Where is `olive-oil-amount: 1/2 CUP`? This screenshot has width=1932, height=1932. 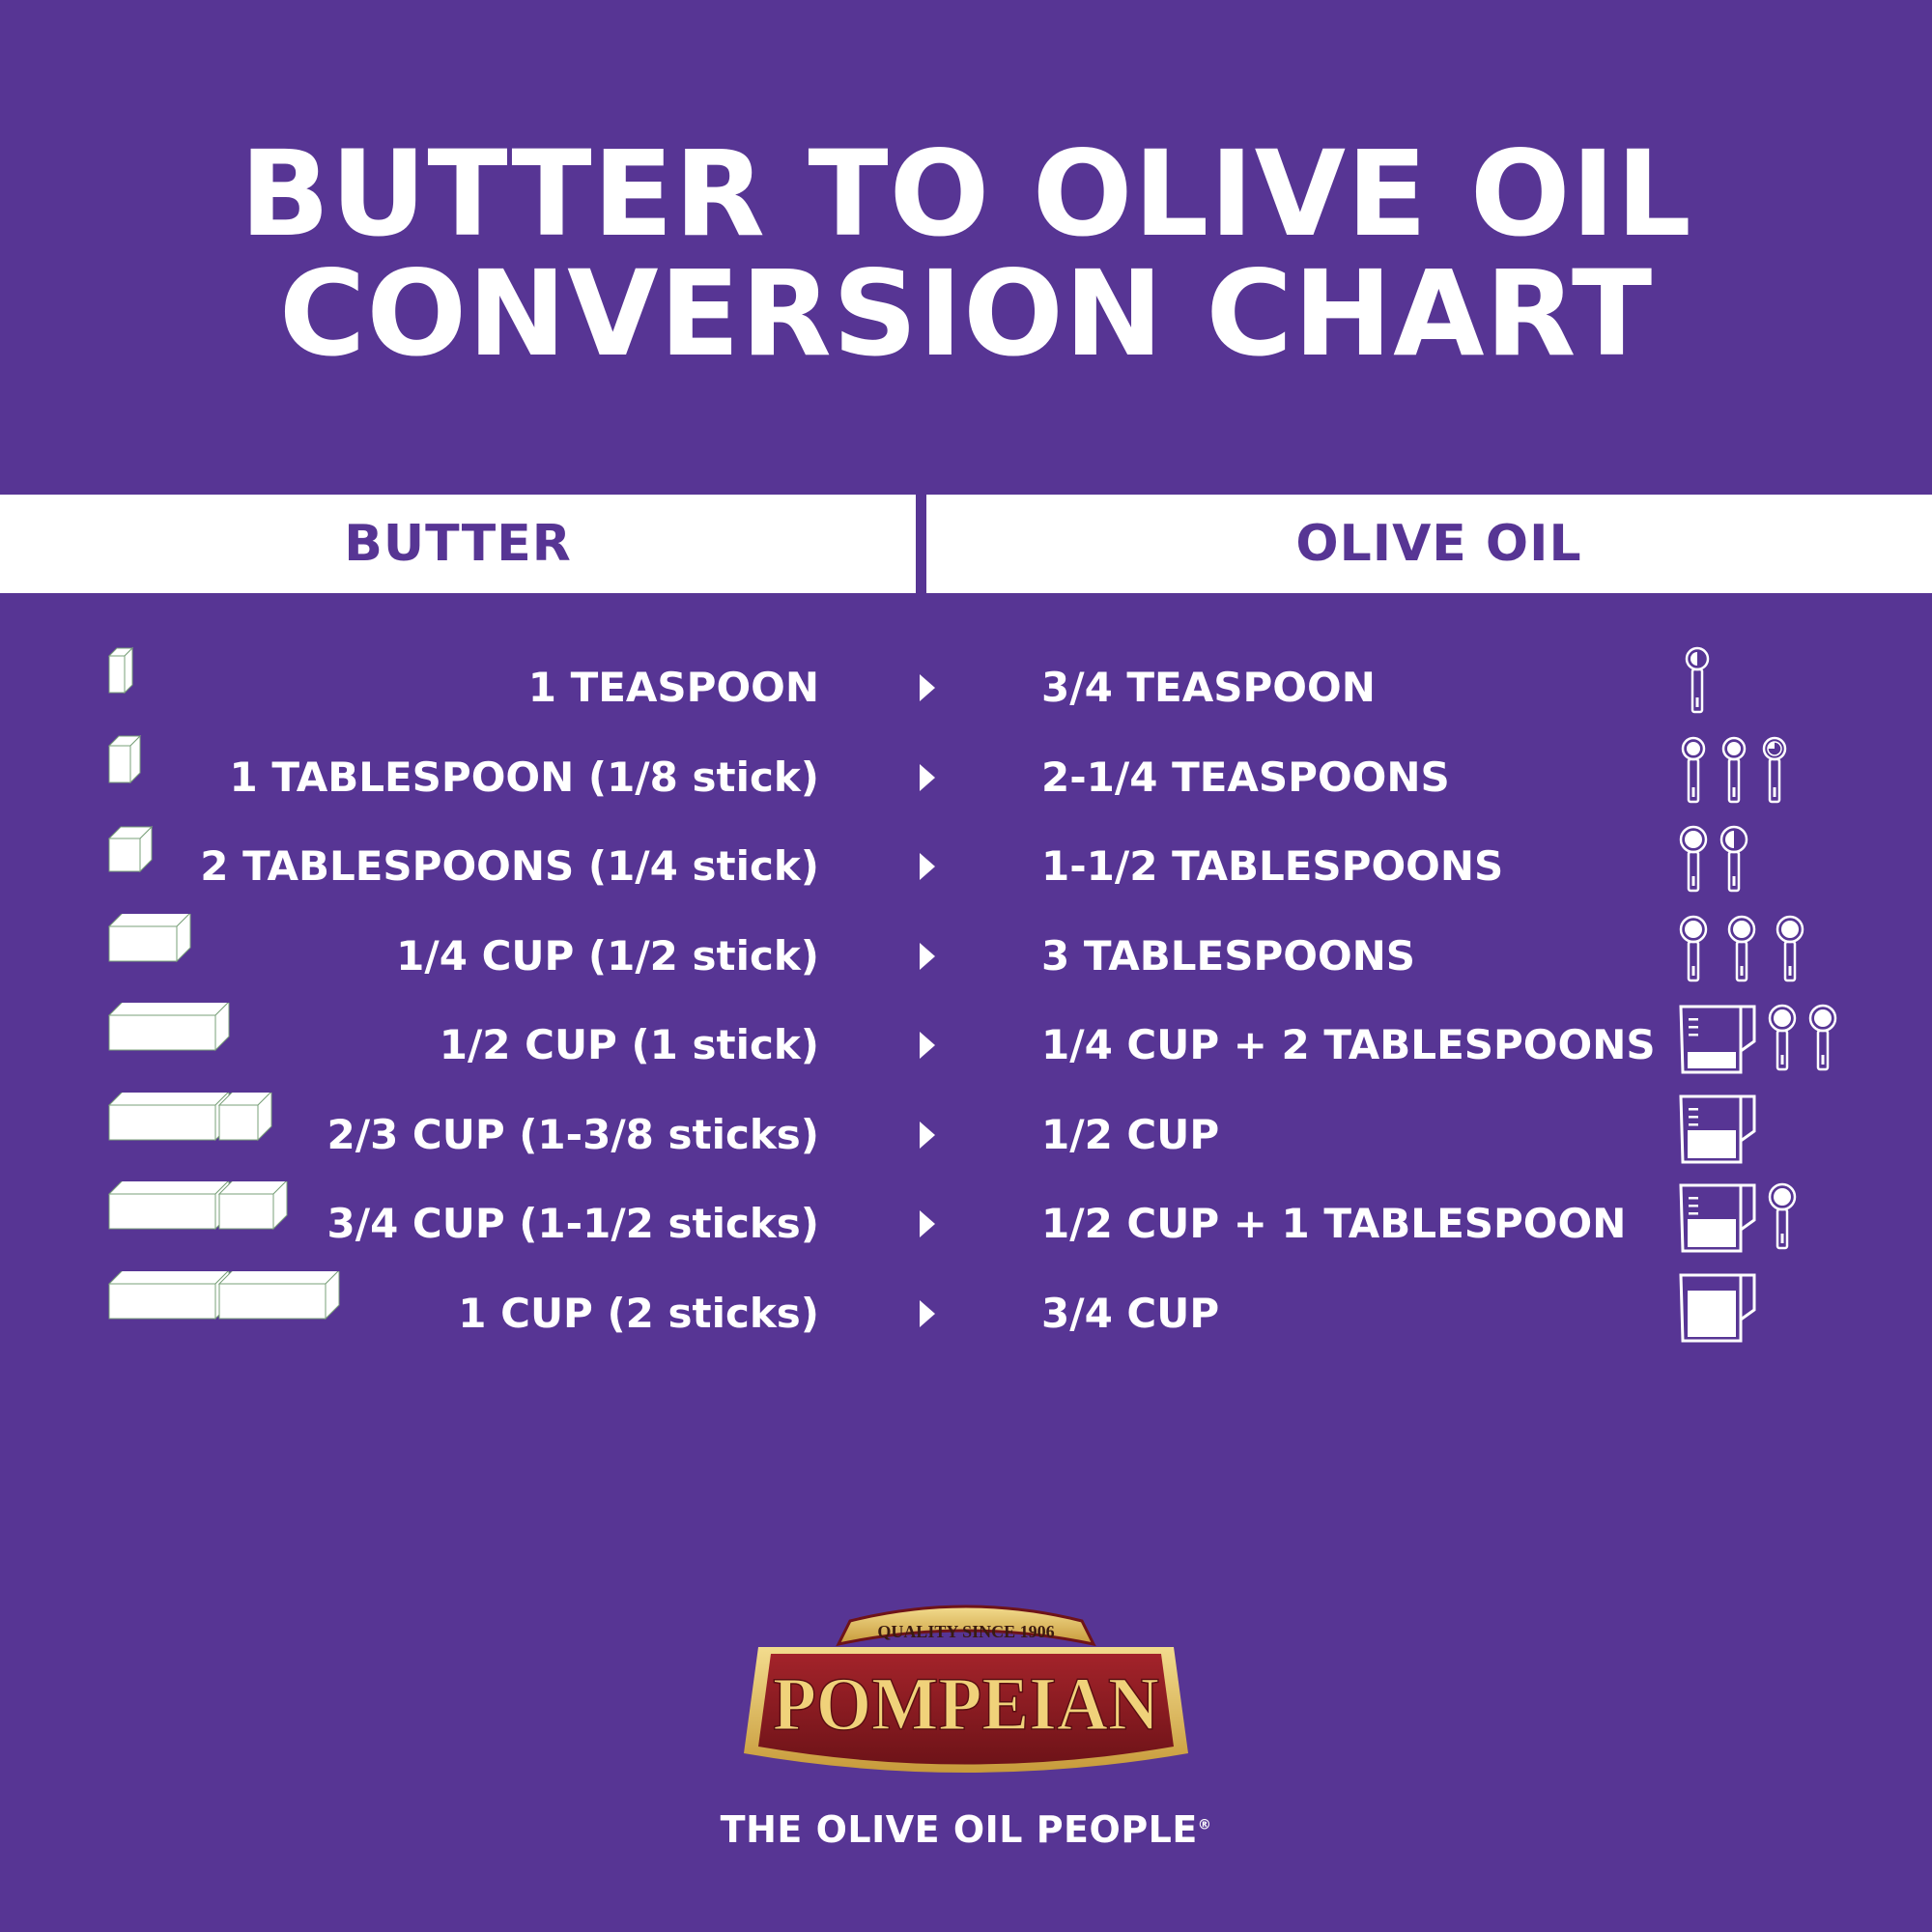
olive-oil-amount: 1/2 CUP is located at coordinates (1130, 1134).